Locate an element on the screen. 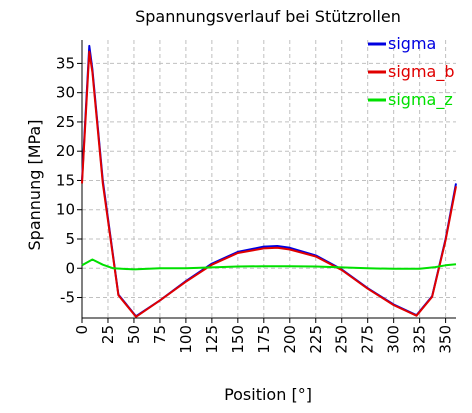  y-tick-label: 10 is located at coordinates (65, 210).